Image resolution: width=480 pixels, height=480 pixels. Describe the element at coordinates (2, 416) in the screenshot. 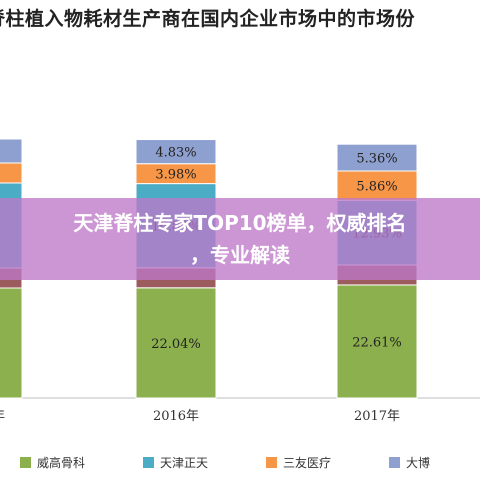

I see `x-tick-label-0: 2015年` at that location.